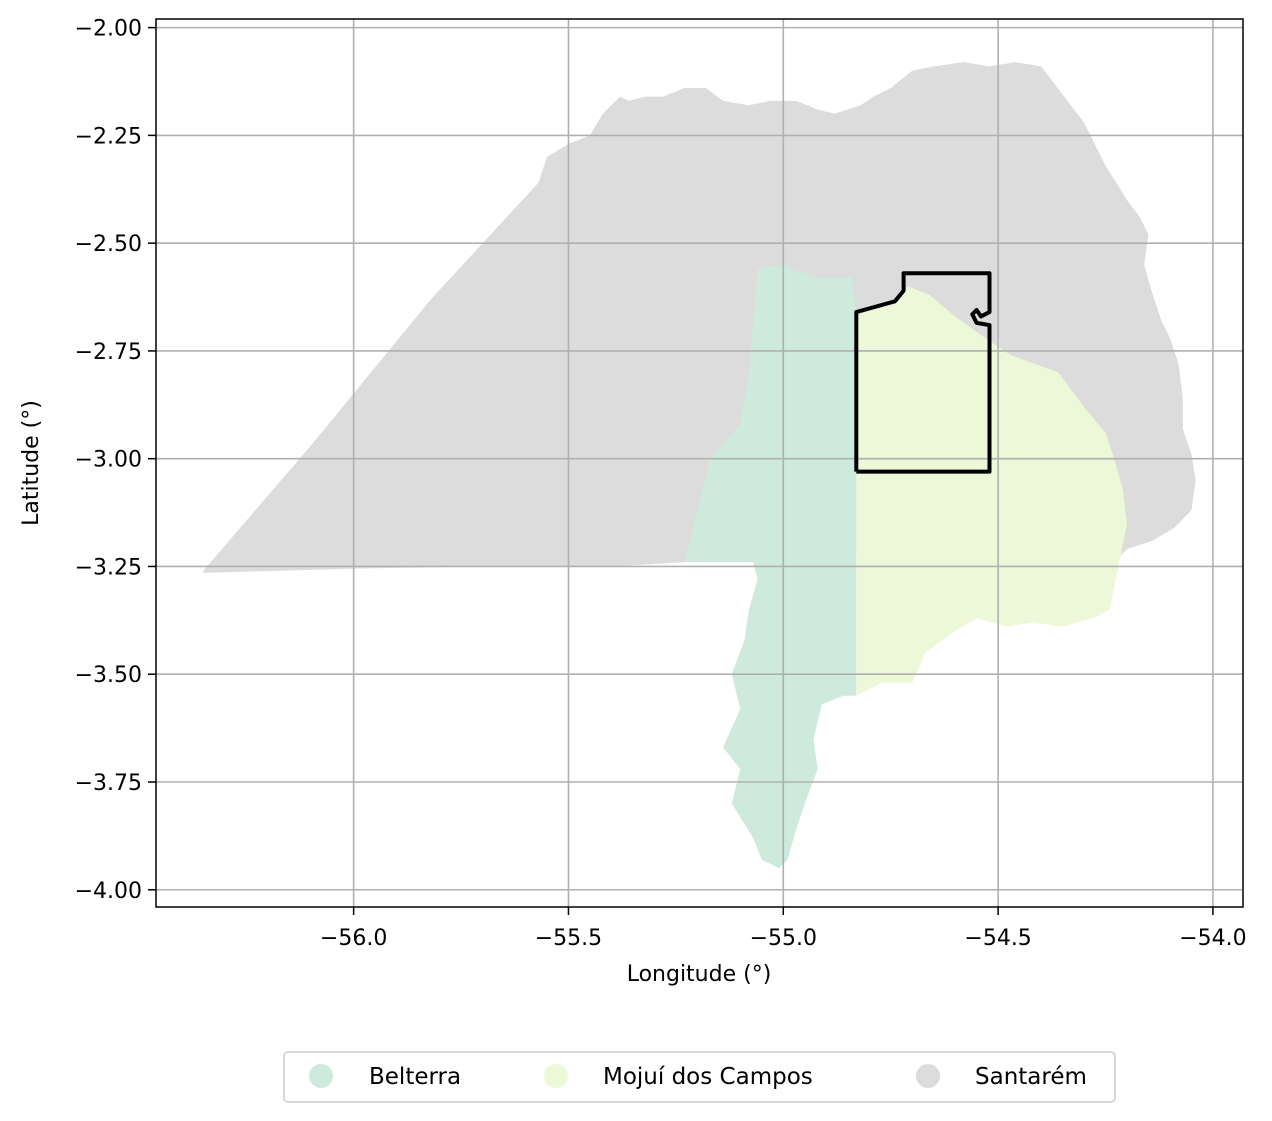 This screenshot has height=1121, width=1272. I want to click on x-axis-label: Longitude (°), so click(699, 974).